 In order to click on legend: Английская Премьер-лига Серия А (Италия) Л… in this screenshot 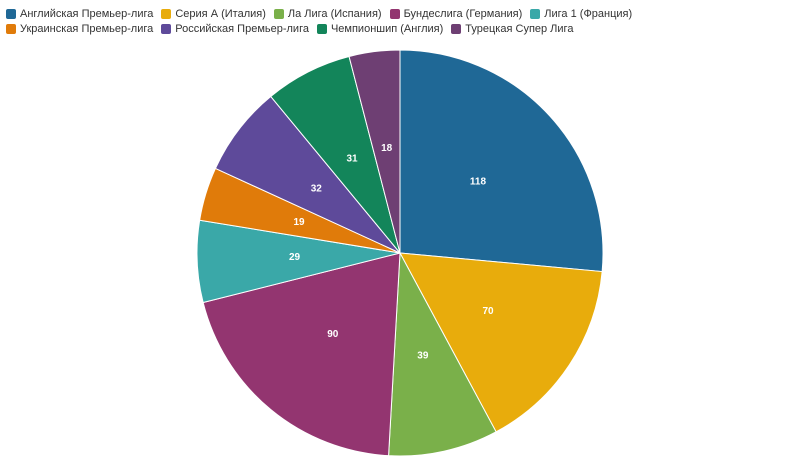, I will do `click(376, 21)`.